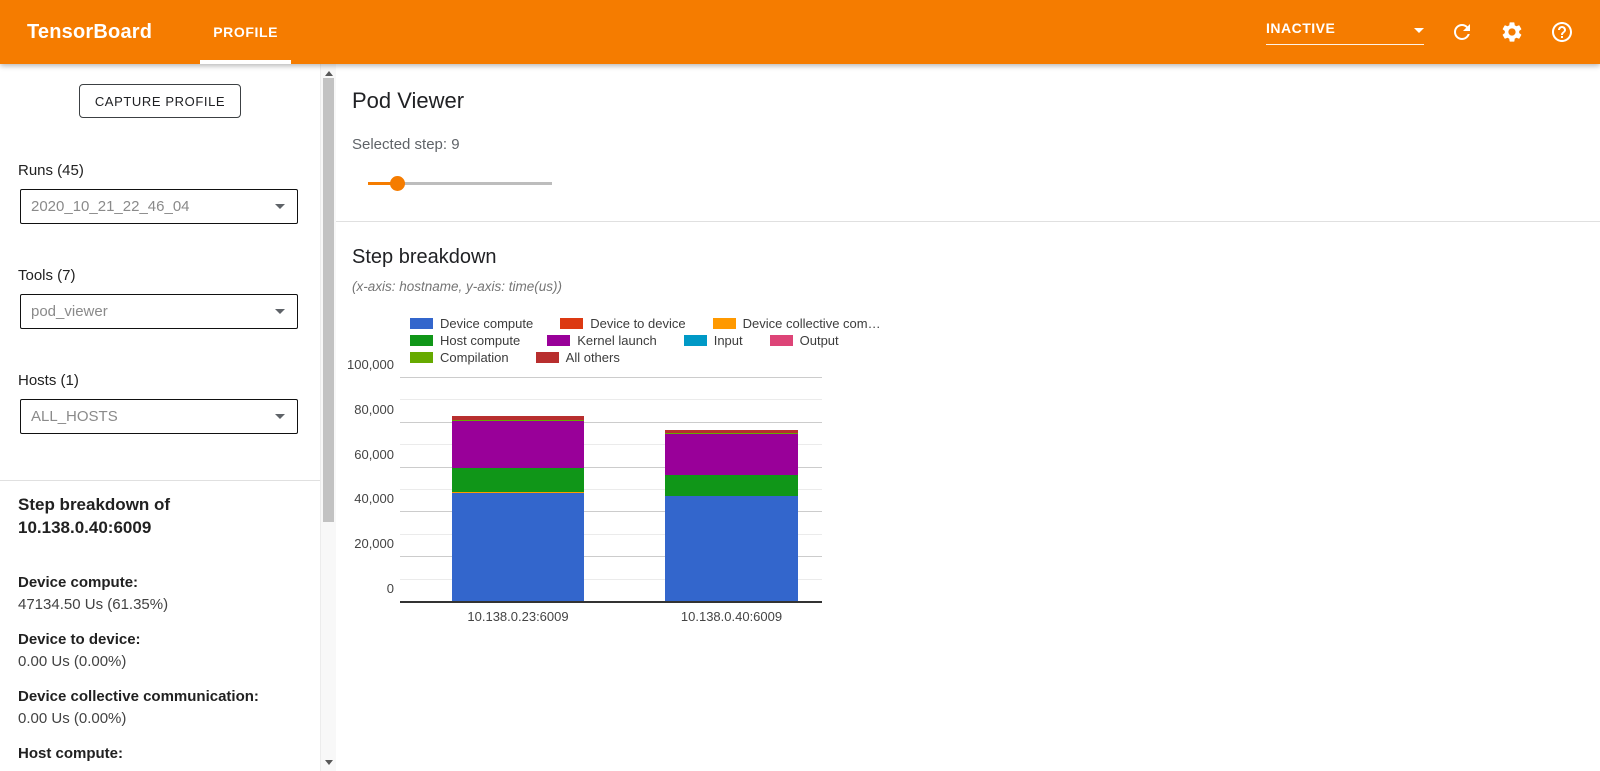 Image resolution: width=1600 pixels, height=771 pixels. I want to click on legend-item: Host compute, so click(465, 340).